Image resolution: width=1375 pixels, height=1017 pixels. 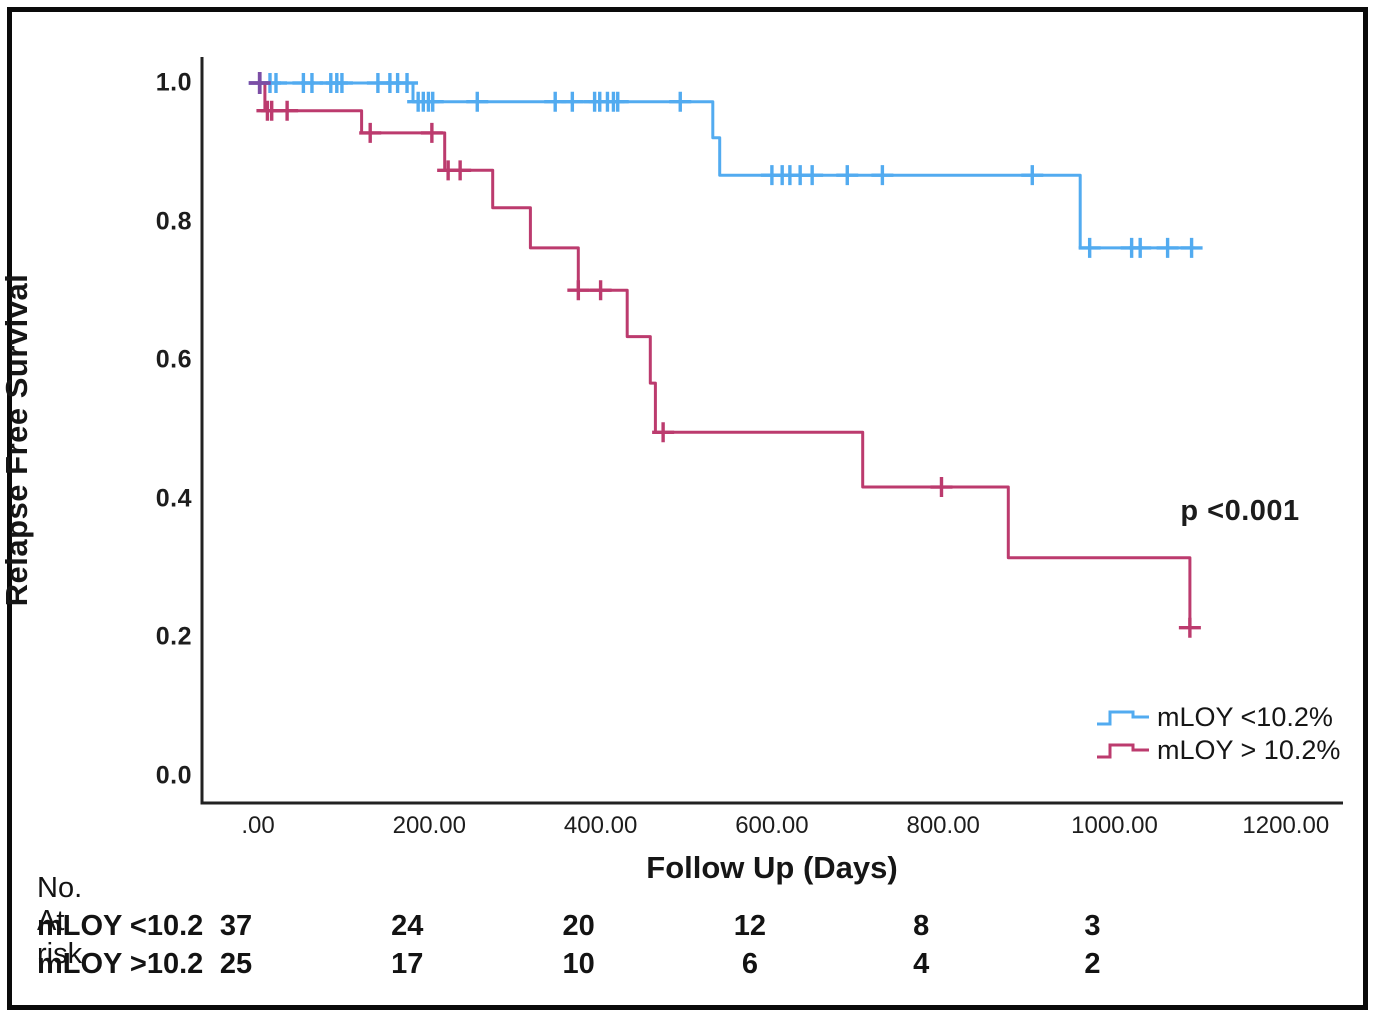 I want to click on risk-row-mloy-low: mLOY <10.2 37 24 20 12 8 3, so click(x=687, y=927).